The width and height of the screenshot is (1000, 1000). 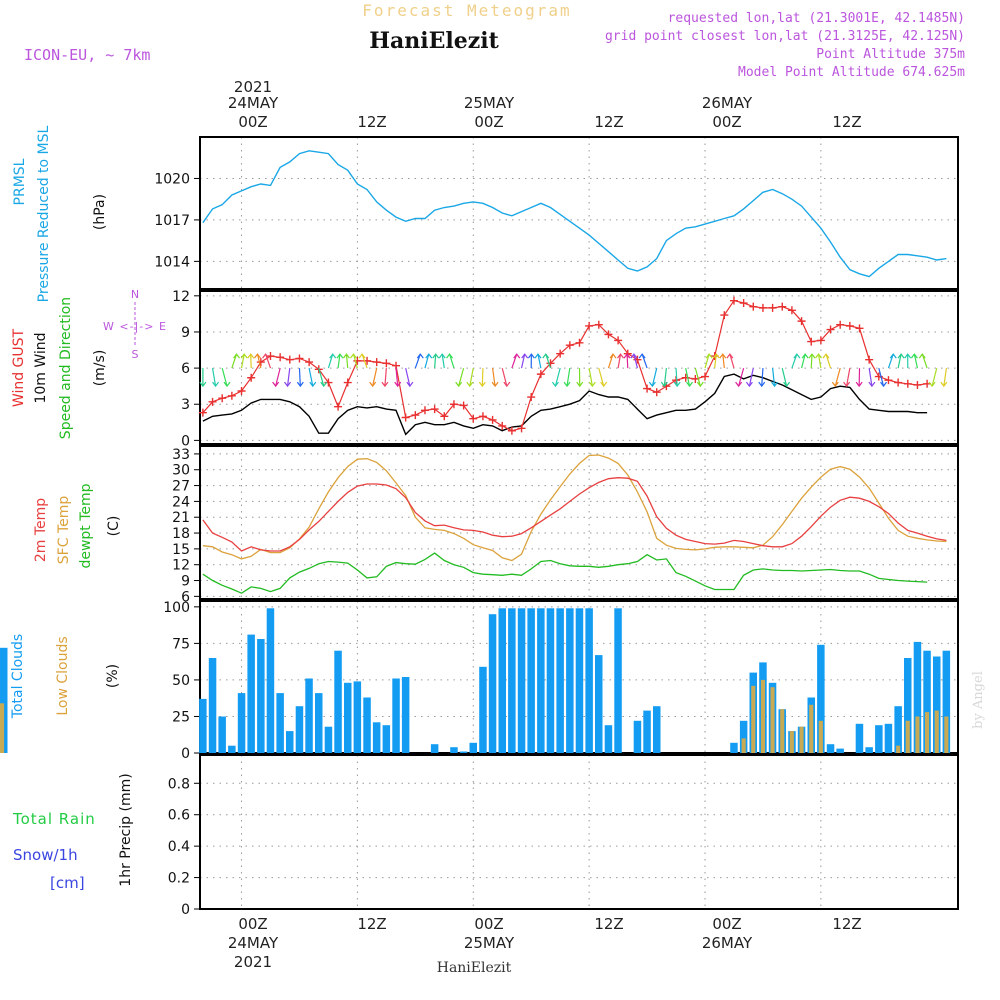 What do you see at coordinates (253, 943) in the screenshot?
I see `bottom-day-1: 24MAY` at bounding box center [253, 943].